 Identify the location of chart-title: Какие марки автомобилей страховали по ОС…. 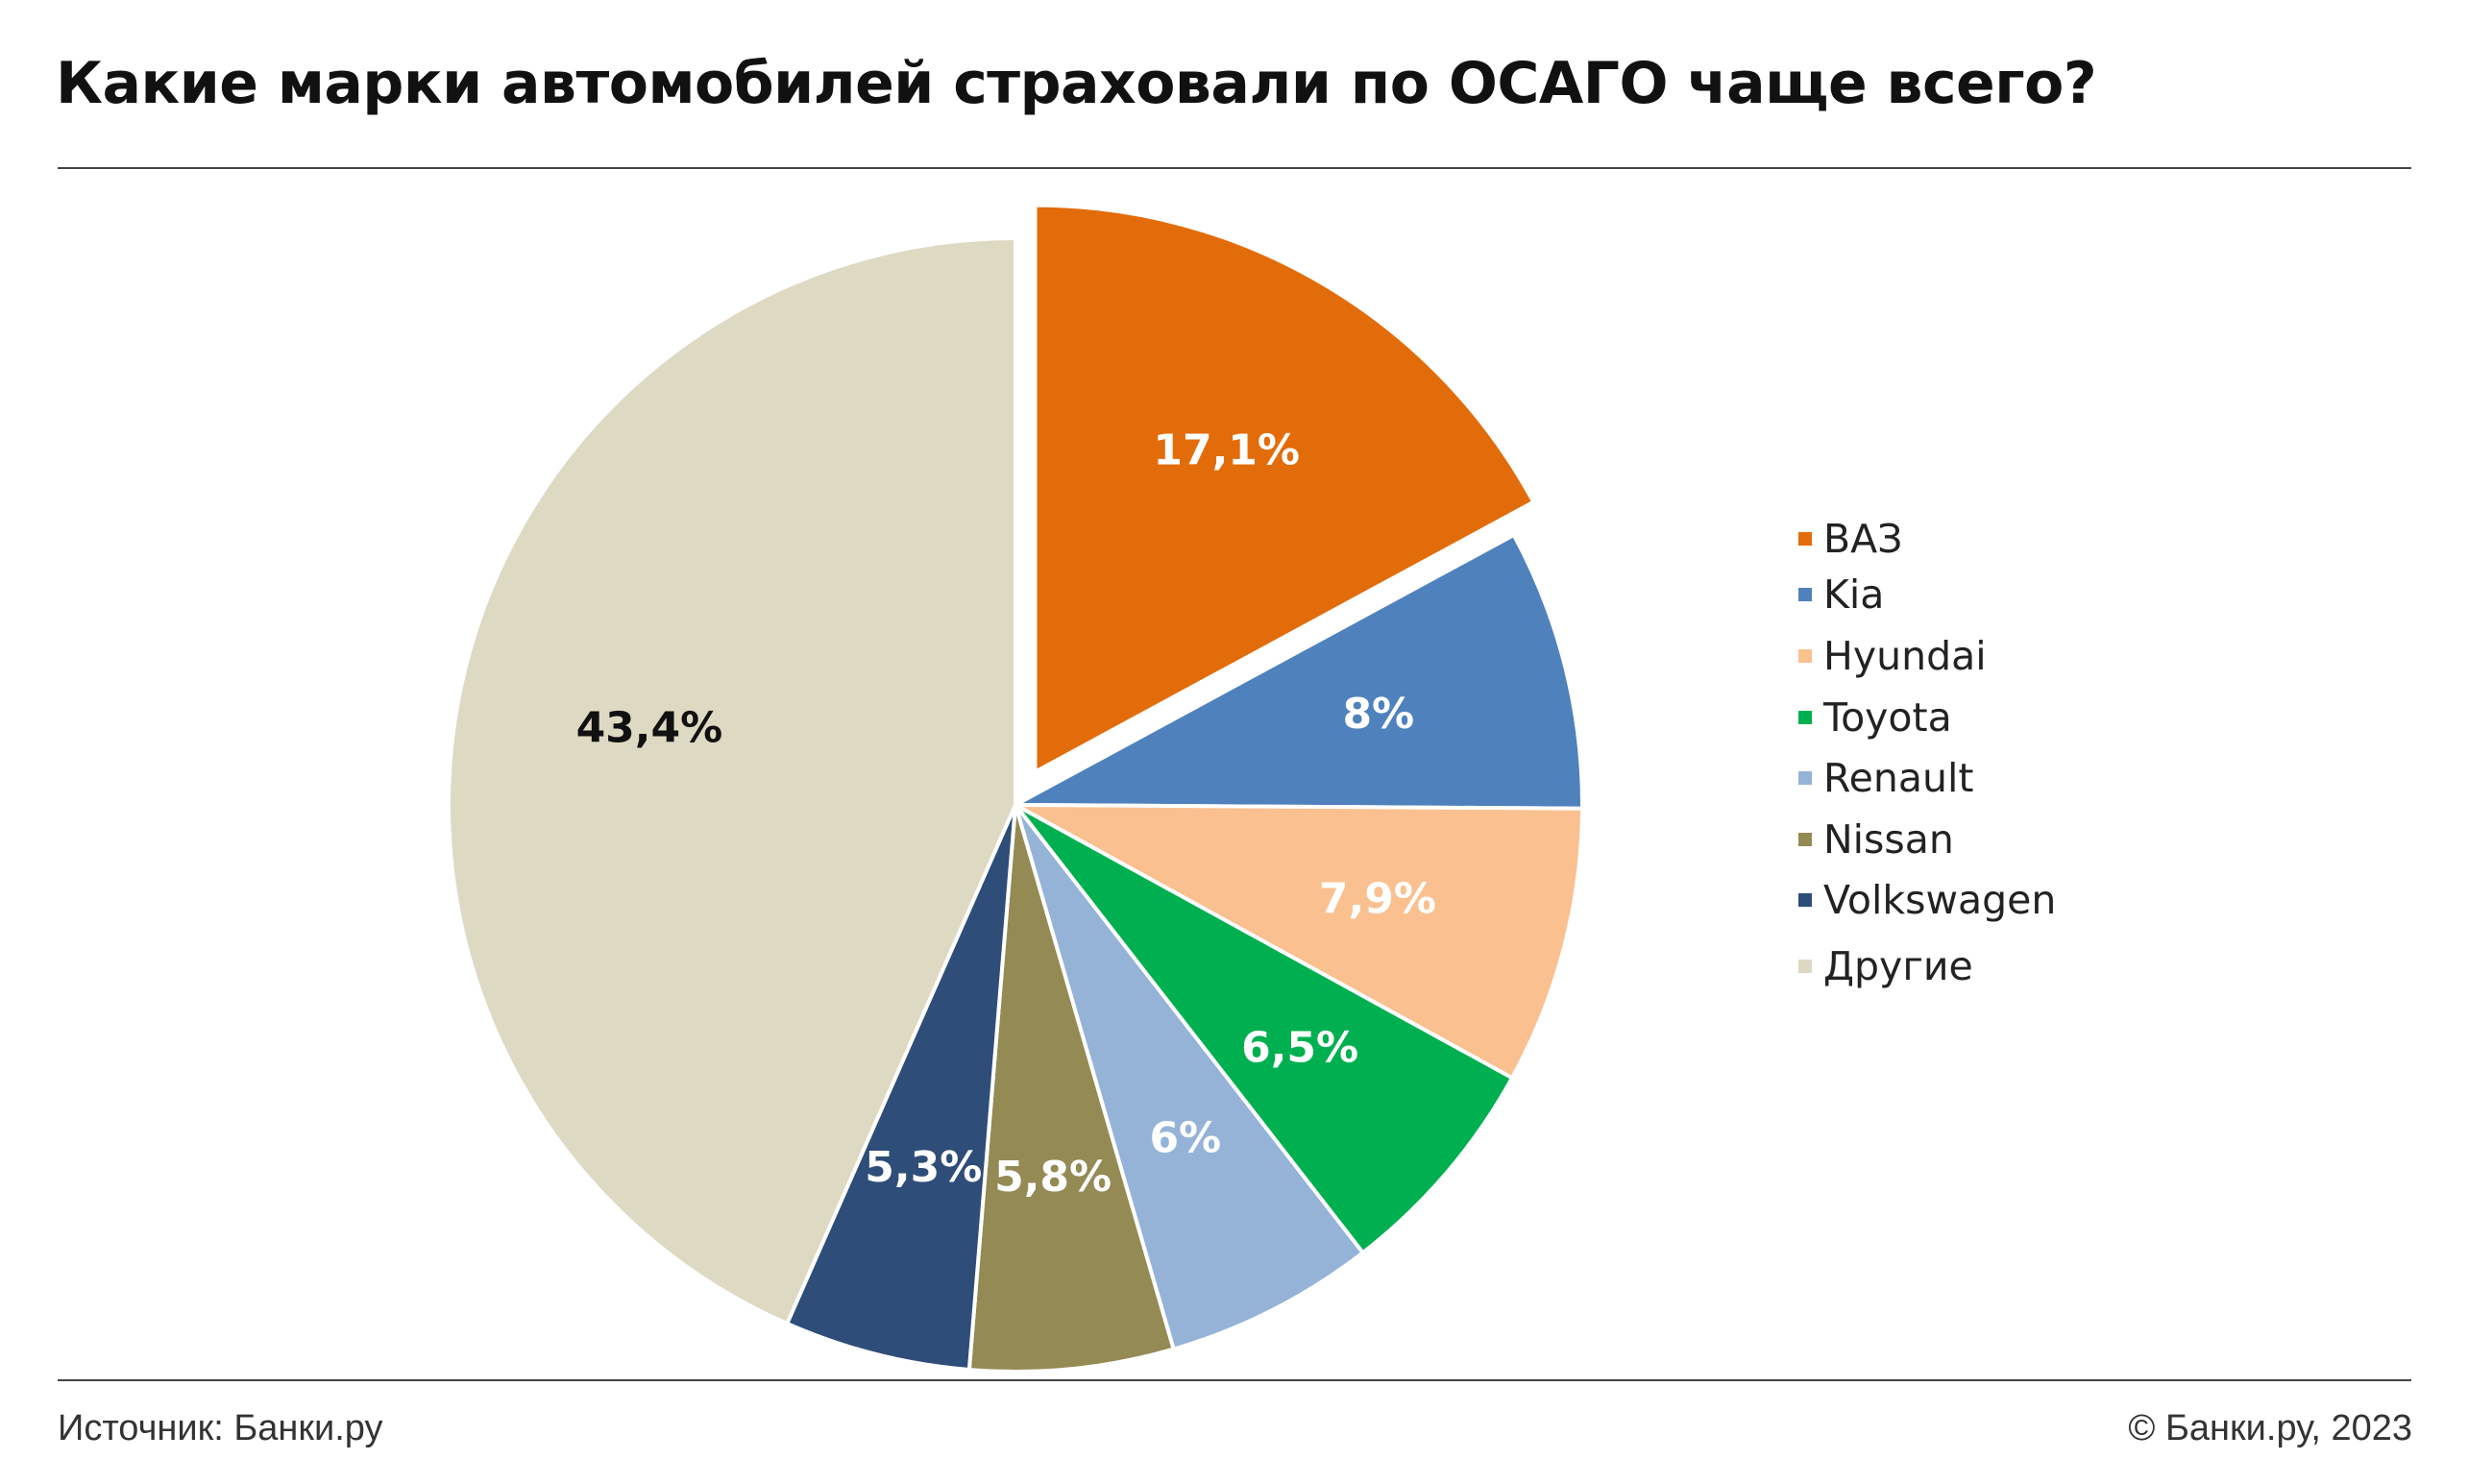
(1076, 83).